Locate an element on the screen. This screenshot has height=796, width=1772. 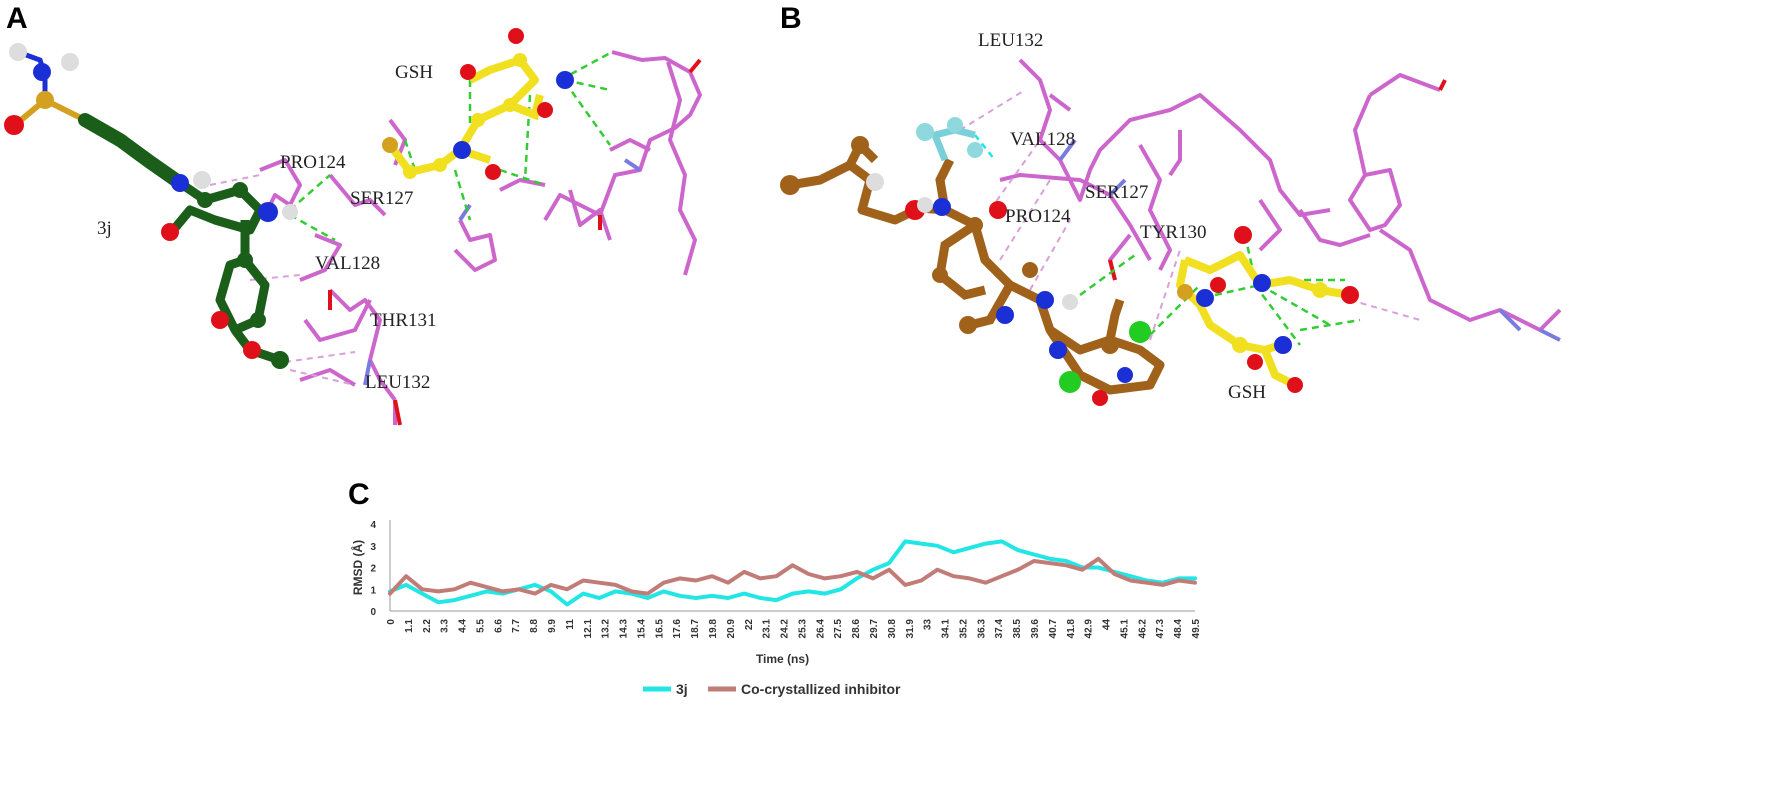
x-tick-label: 27.5 is located at coordinates (838, 629).